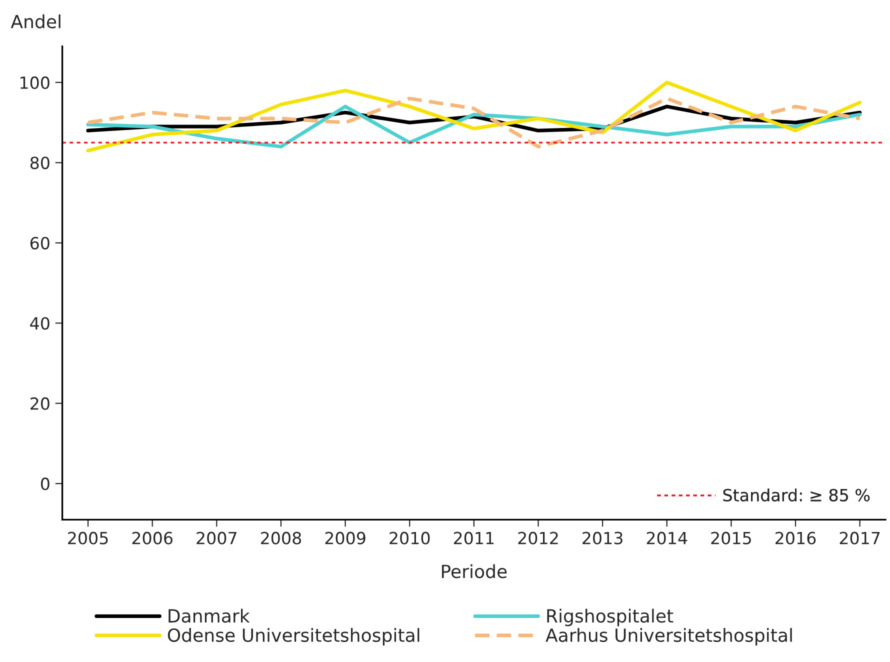 The image size is (890, 662). I want to click on x-tick-label: 2008, so click(281, 538).